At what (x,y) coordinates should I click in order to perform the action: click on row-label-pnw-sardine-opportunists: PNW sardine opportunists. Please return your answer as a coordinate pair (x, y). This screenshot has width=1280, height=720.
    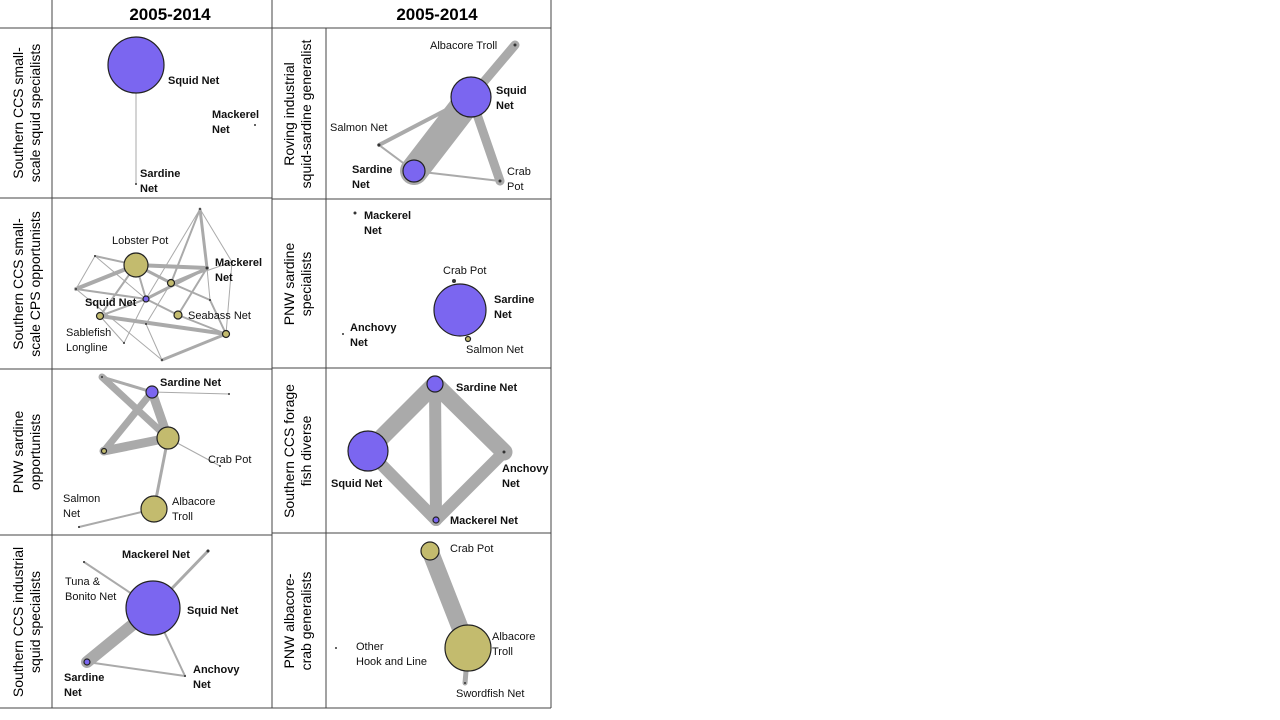
    Looking at the image, I should click on (26, 452).